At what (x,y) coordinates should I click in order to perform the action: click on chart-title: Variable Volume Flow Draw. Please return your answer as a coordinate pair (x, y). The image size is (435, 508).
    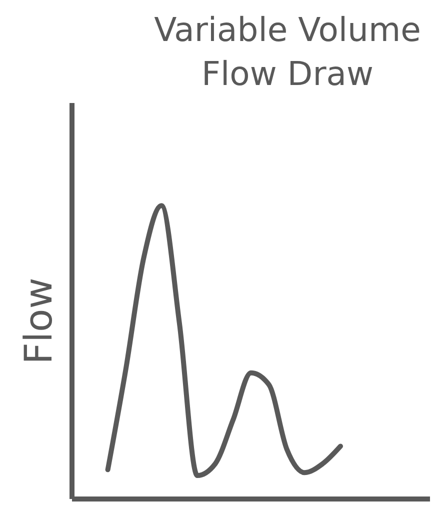
    Looking at the image, I should click on (287, 52).